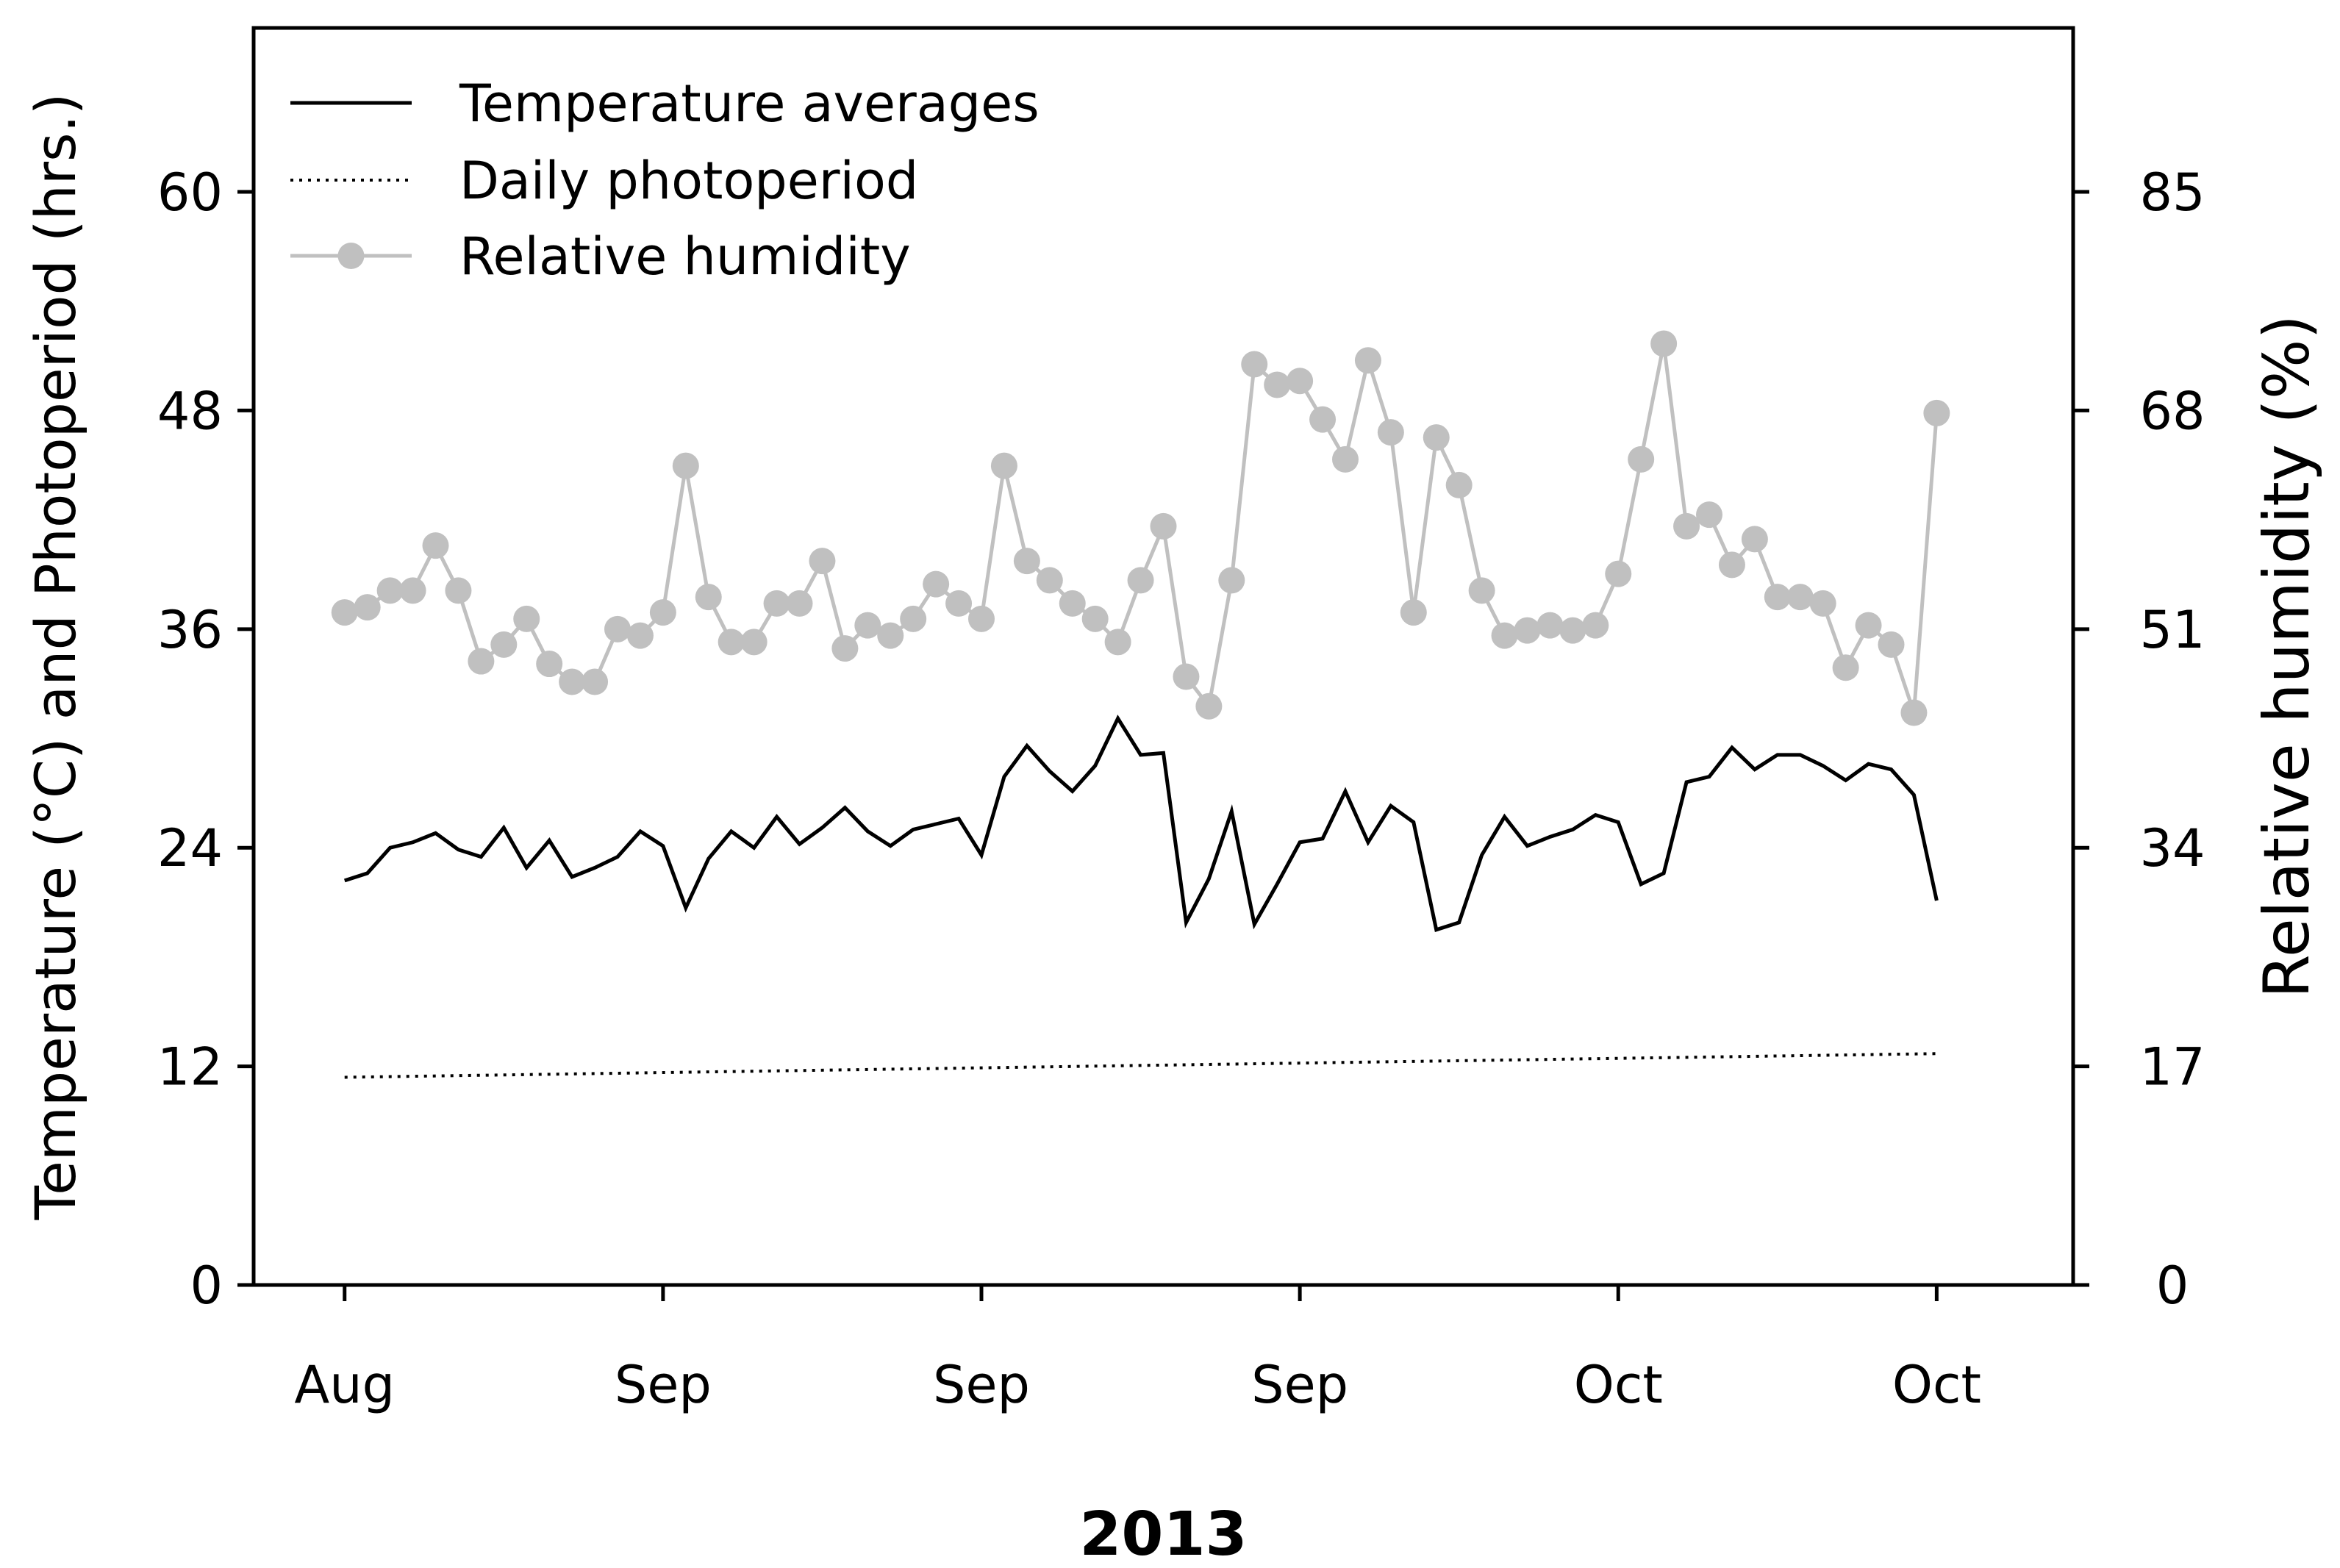 This screenshot has width=2340, height=1568. What do you see at coordinates (351, 256) in the screenshot?
I see `legend-marker-humidity` at bounding box center [351, 256].